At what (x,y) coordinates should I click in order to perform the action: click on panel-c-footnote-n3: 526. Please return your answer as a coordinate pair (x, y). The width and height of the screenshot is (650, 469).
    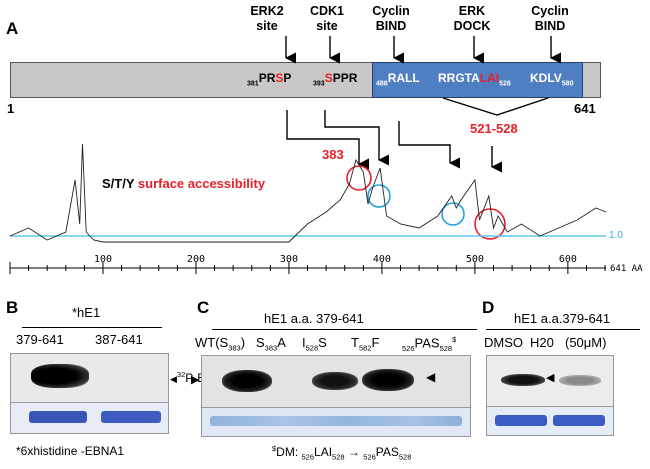
    Looking at the image, I should click on (369, 457).